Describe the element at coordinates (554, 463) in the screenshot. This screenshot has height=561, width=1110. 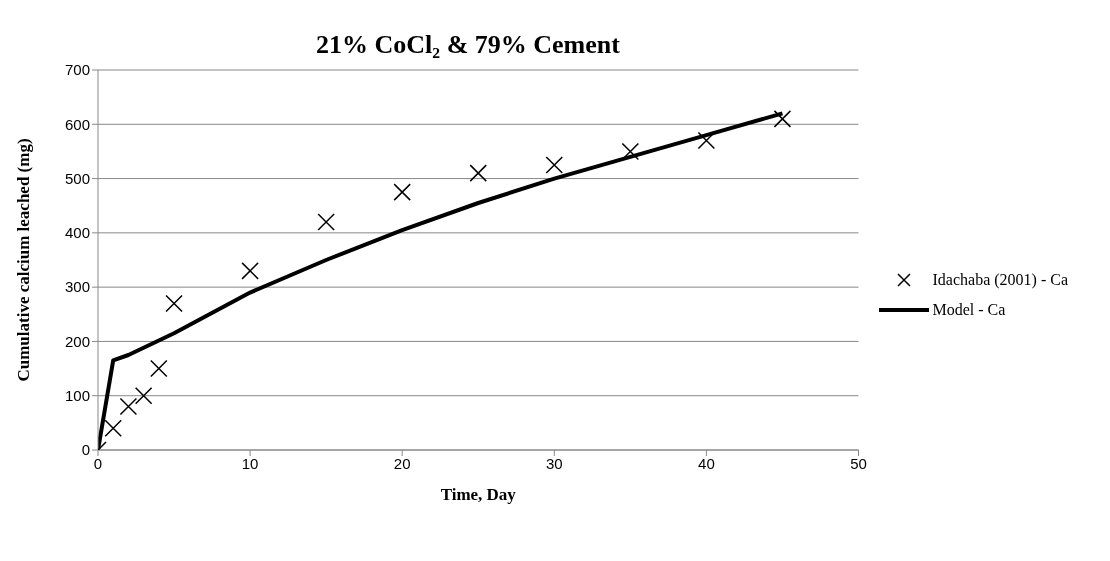
I see `x-tick-label: 30` at that location.